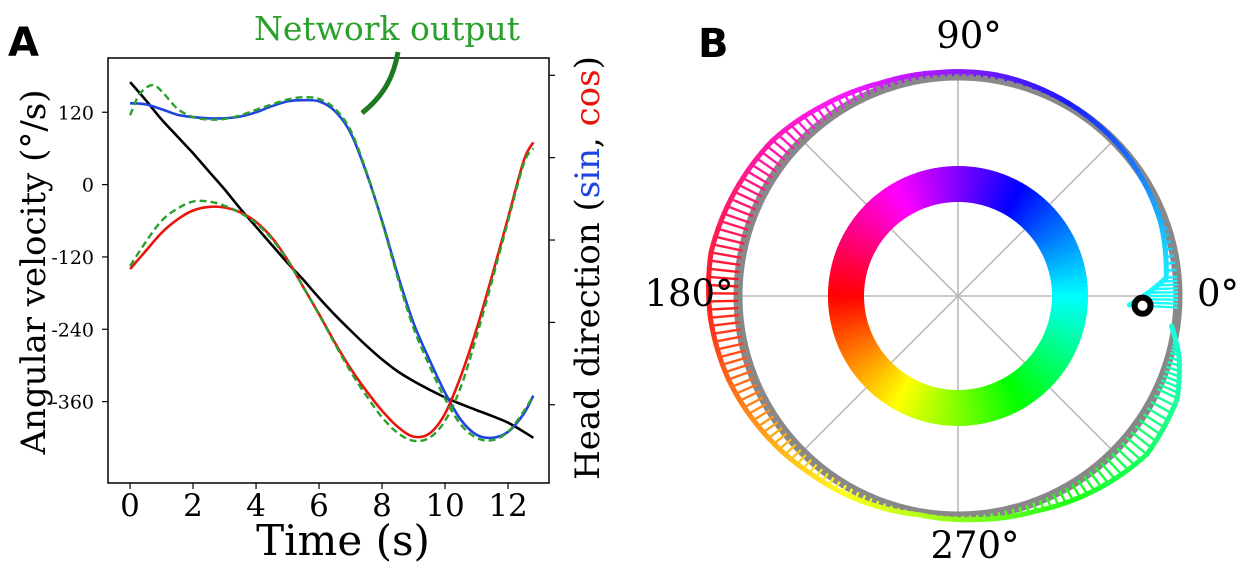  What do you see at coordinates (969, 35) in the screenshot?
I see `angle-label-90: 90°` at bounding box center [969, 35].